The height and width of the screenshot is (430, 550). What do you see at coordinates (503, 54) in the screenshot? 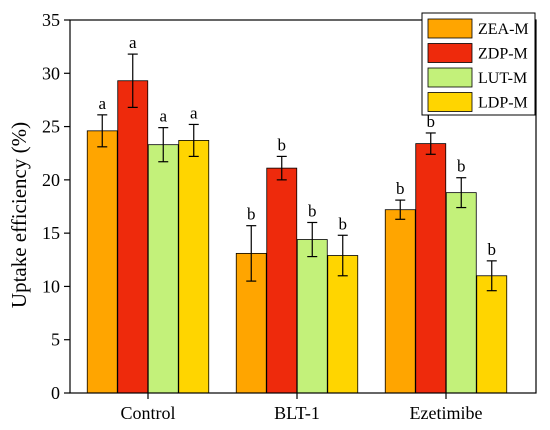
I see `legend-label: ZDP-M` at bounding box center [503, 54].